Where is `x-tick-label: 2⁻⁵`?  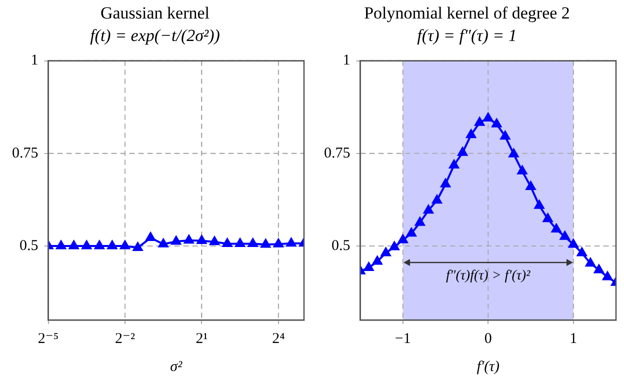
x-tick-label: 2⁻⁵ is located at coordinates (48, 338).